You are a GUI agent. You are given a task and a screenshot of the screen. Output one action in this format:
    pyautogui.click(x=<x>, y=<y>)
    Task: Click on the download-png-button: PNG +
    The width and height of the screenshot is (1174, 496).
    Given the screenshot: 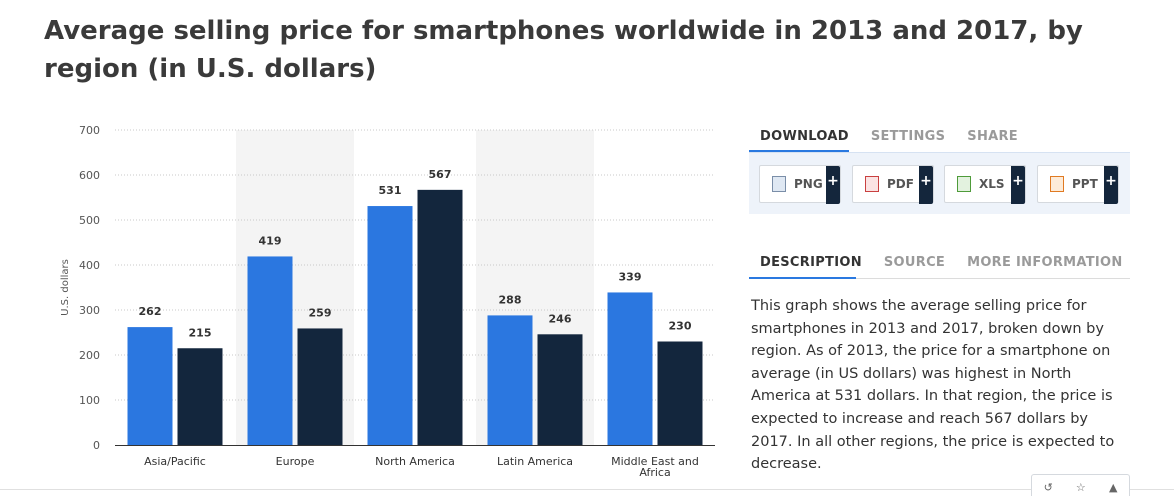 What is the action you would take?
    pyautogui.click(x=800, y=184)
    